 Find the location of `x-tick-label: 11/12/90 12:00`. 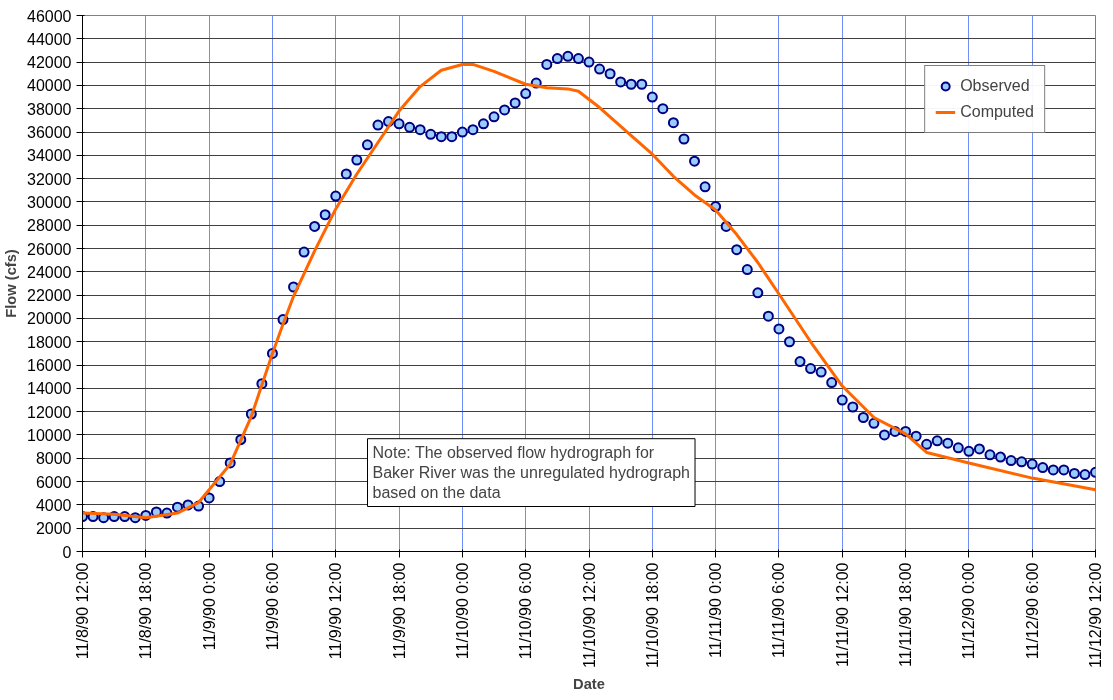

x-tick-label: 11/12/90 12:00 is located at coordinates (1095, 615).